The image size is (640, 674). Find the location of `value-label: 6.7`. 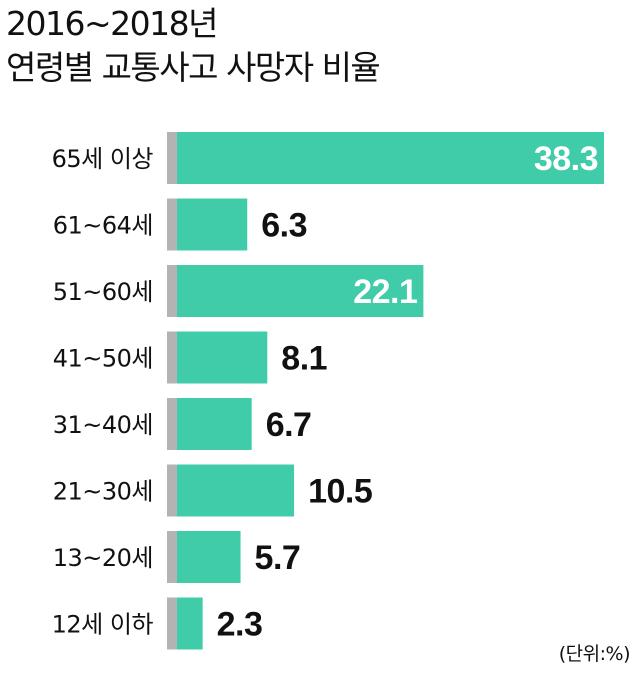

value-label: 6.7 is located at coordinates (289, 425).